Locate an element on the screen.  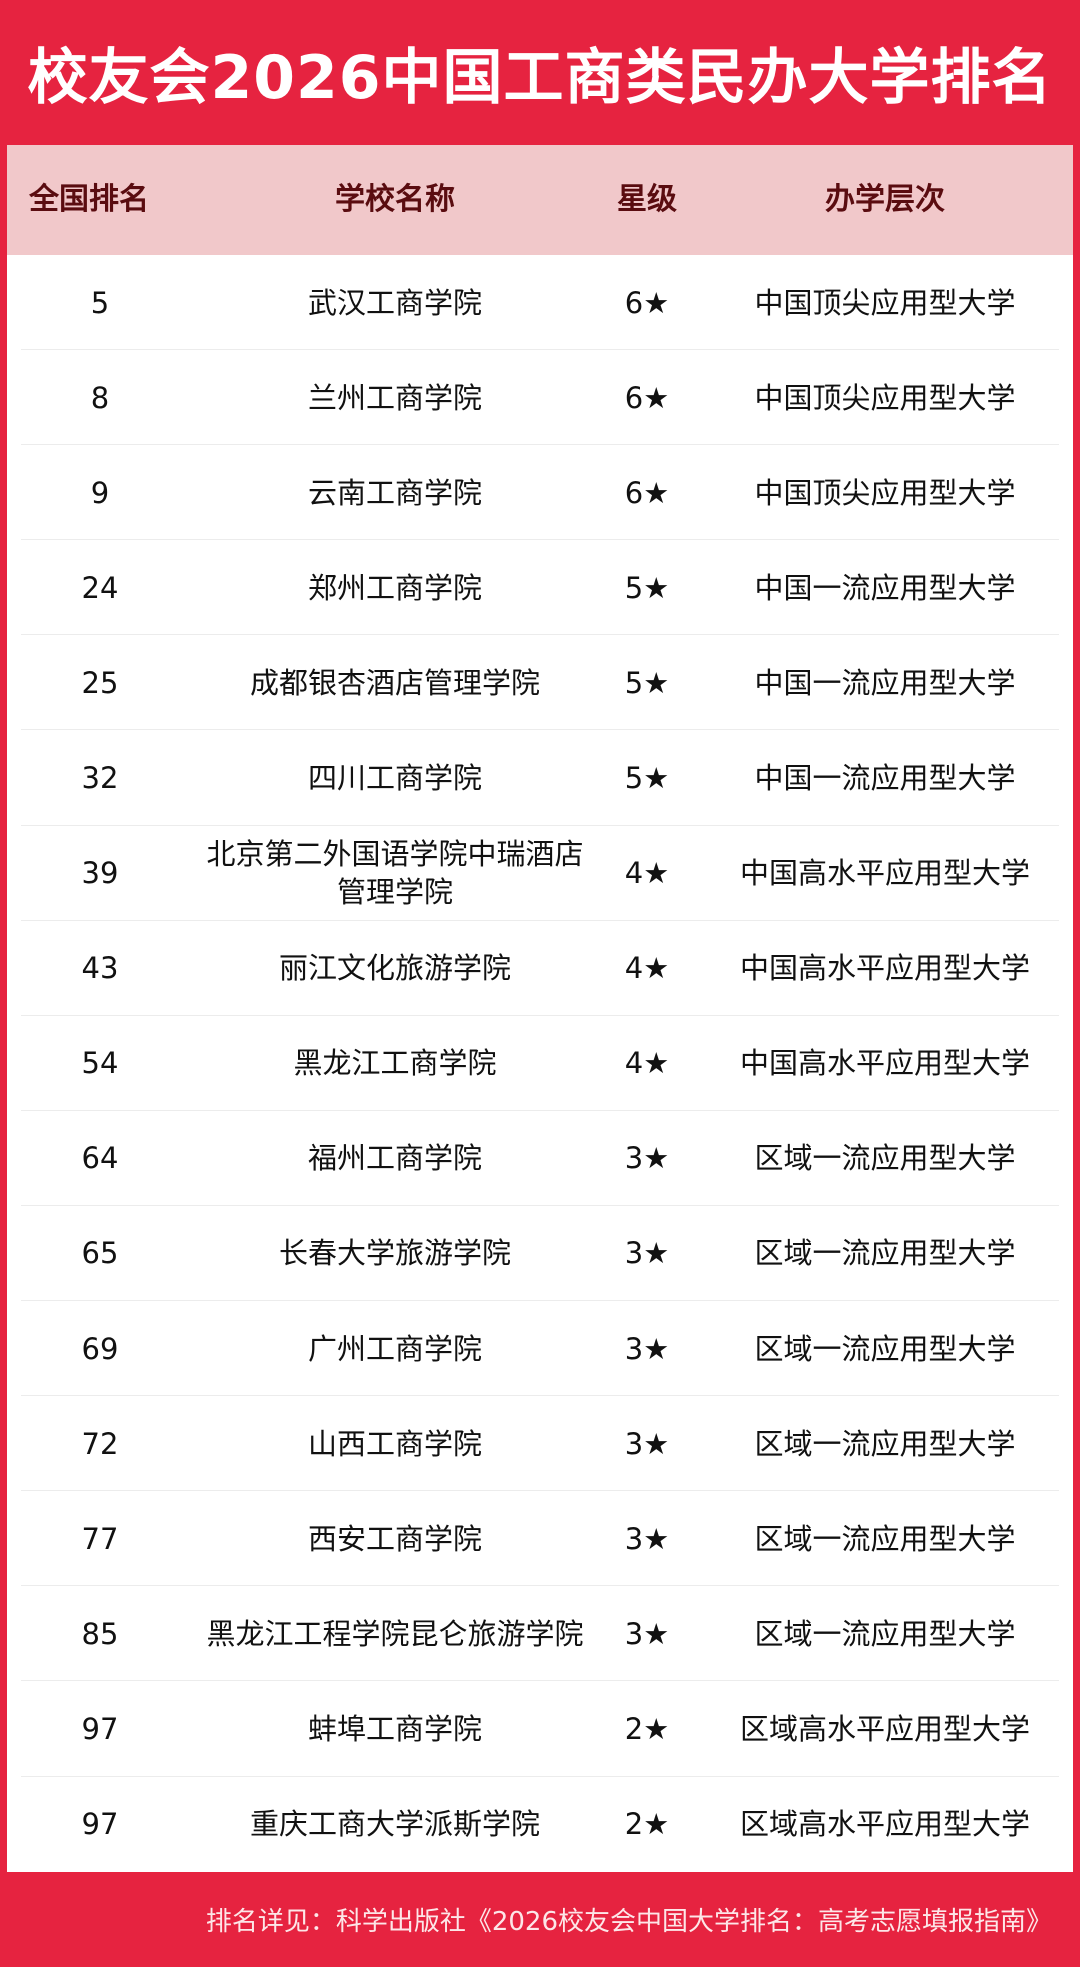
rank-cell: 43 is located at coordinates (100, 968).